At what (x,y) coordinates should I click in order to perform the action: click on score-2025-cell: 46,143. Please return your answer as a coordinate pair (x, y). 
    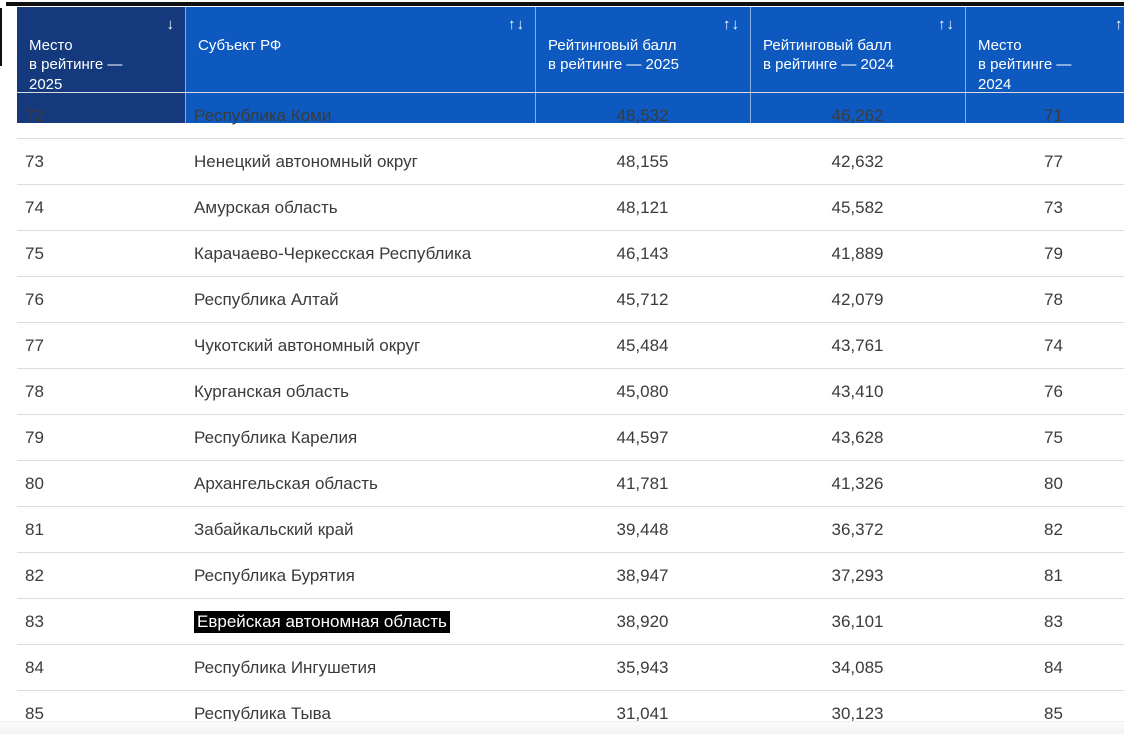
    Looking at the image, I should click on (642, 253).